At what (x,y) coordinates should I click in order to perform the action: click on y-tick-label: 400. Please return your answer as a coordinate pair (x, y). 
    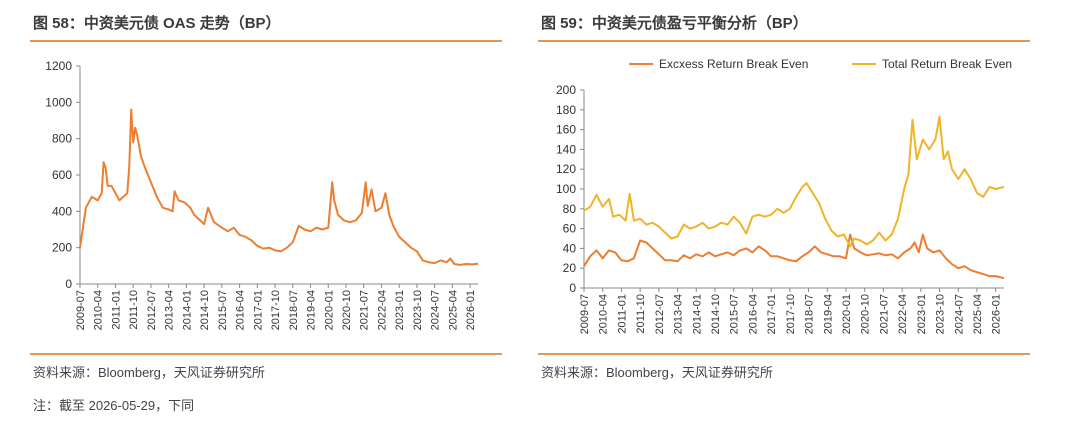
    Looking at the image, I should click on (62, 211).